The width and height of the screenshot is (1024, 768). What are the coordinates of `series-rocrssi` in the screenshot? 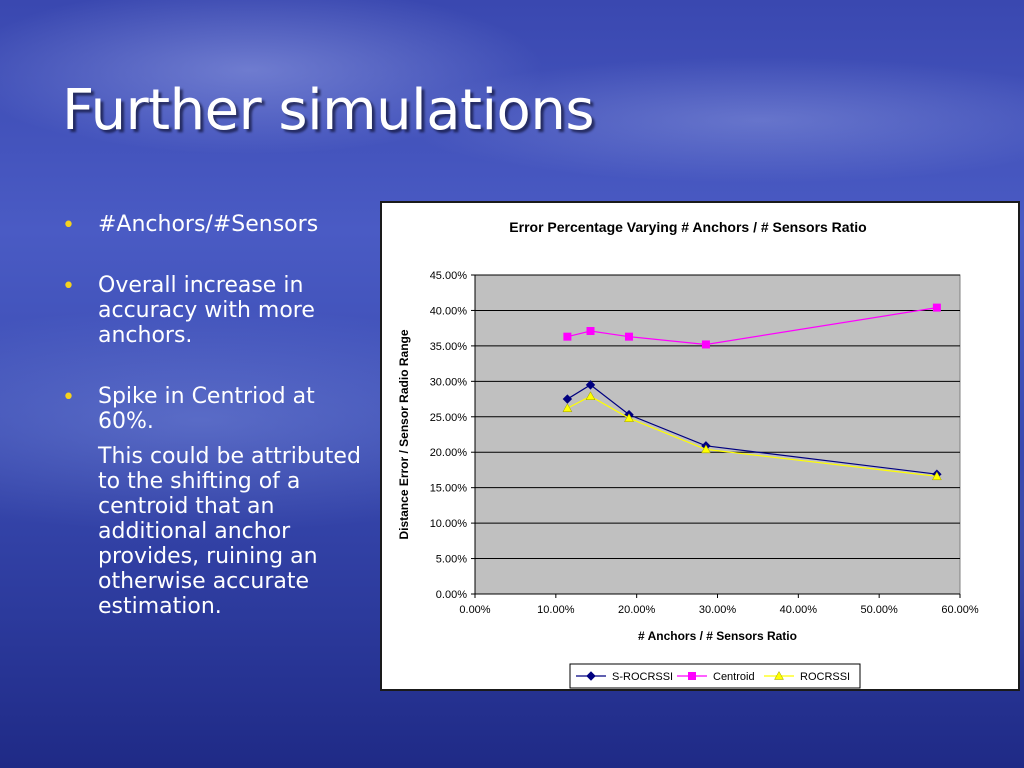 It's located at (752, 436).